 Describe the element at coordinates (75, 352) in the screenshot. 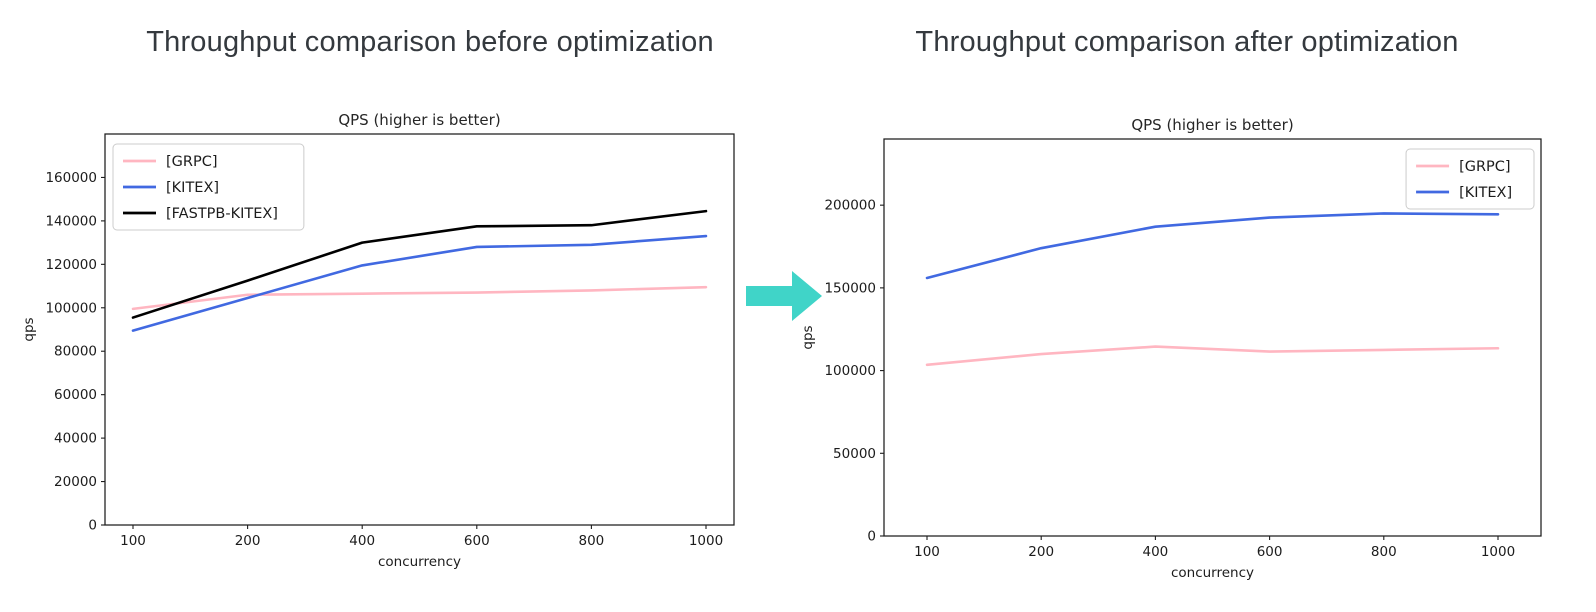

I see `y-tick-label: 80000` at that location.